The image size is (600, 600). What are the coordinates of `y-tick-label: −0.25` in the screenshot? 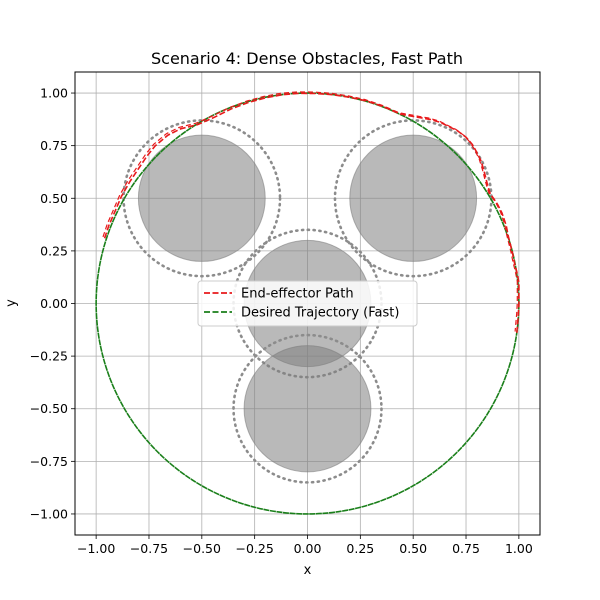 It's located at (49, 356).